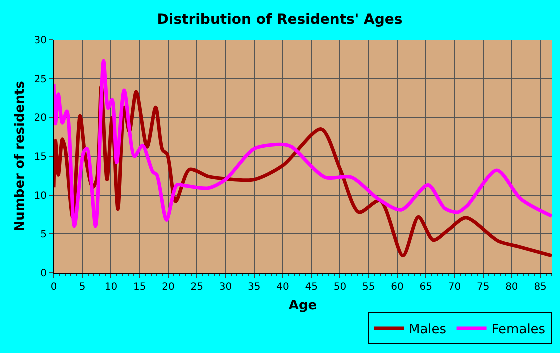 This screenshot has height=353, width=560. I want to click on y-tick-label: 5, so click(43, 235).